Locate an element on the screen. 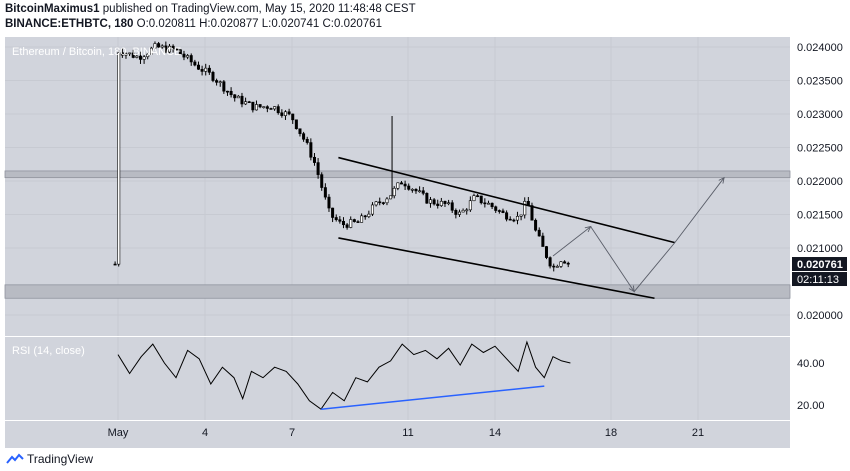 This screenshot has height=471, width=850. rsi-line is located at coordinates (344, 375).